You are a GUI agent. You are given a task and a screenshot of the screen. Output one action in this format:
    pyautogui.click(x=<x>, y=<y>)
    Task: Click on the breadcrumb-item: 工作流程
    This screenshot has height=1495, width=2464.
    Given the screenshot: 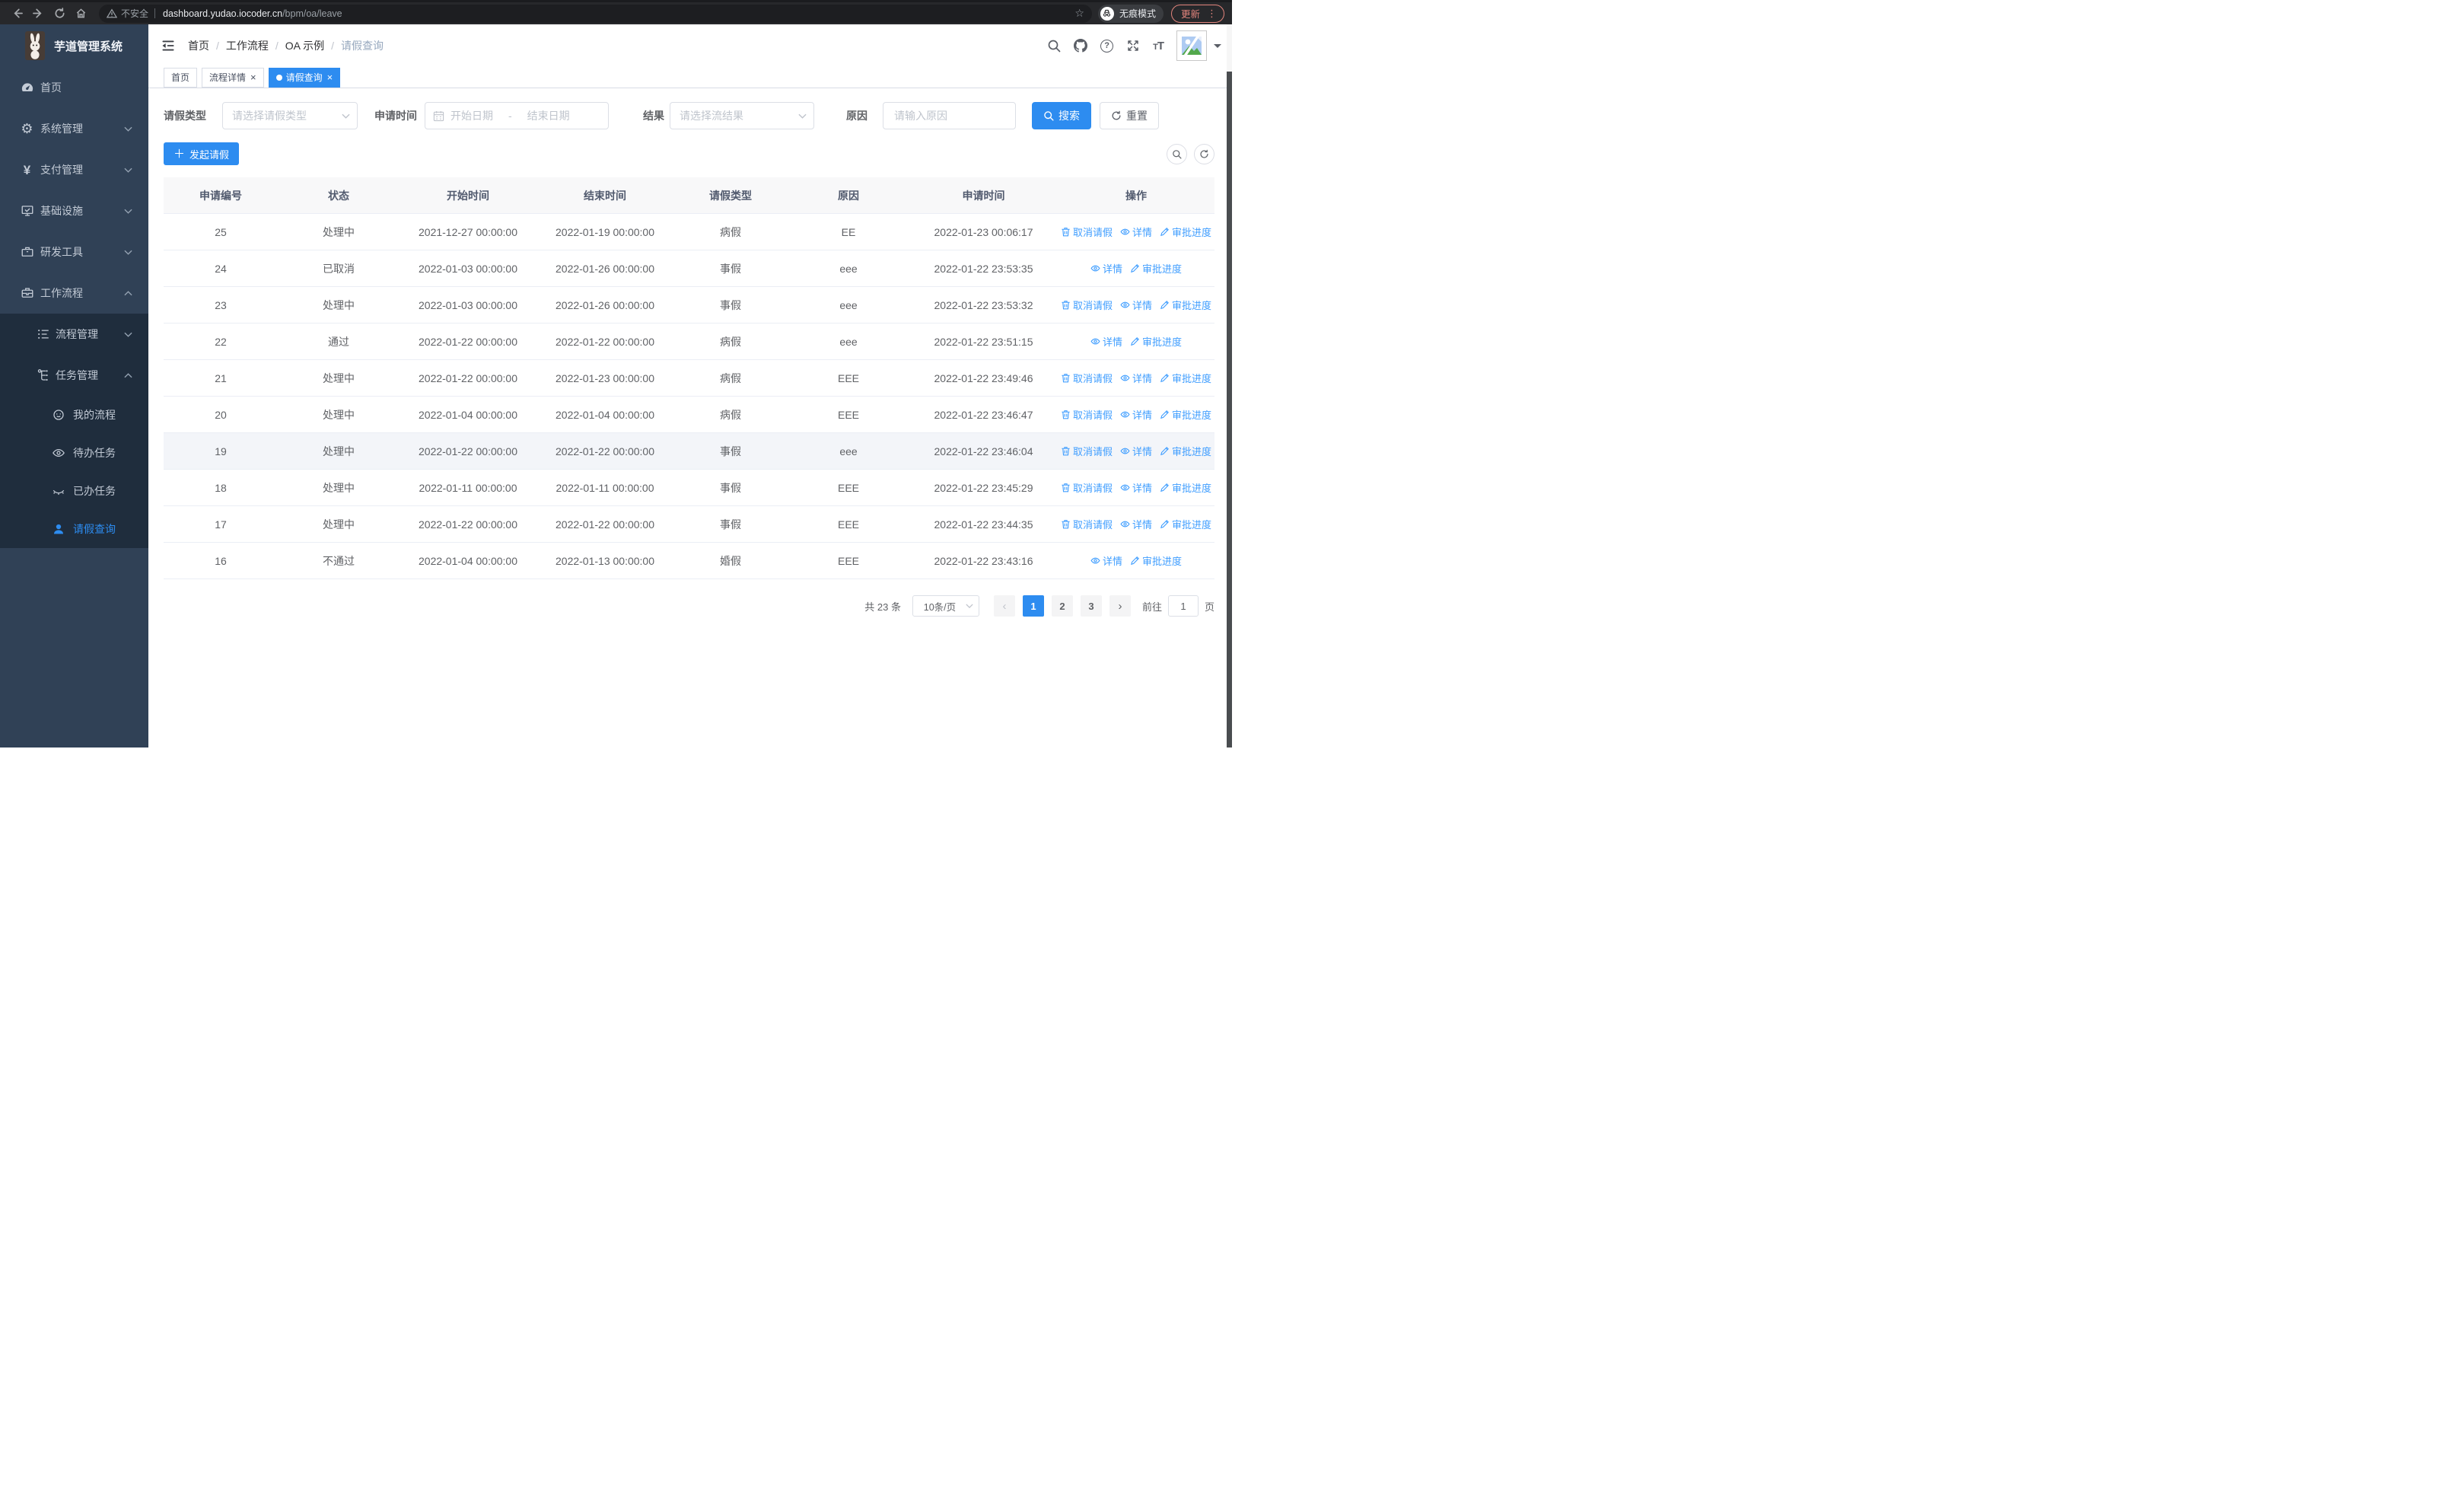 What is the action you would take?
    pyautogui.click(x=247, y=46)
    